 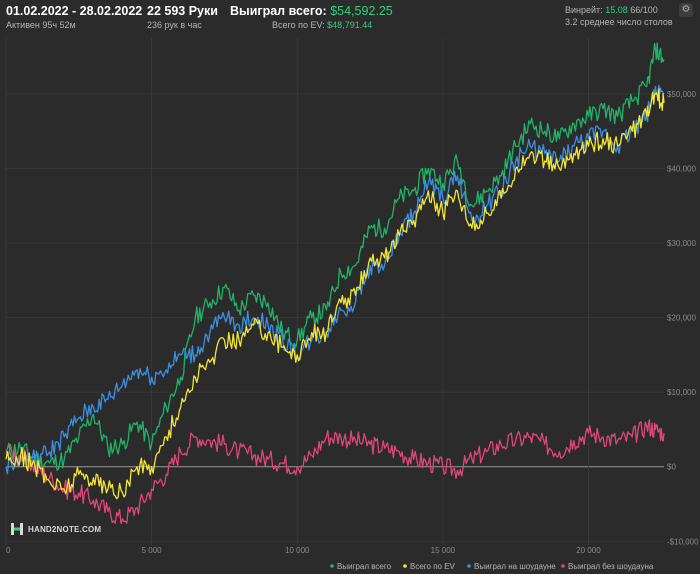 What do you see at coordinates (584, 10) in the screenshot?
I see `winrate-label: Винрейт:` at bounding box center [584, 10].